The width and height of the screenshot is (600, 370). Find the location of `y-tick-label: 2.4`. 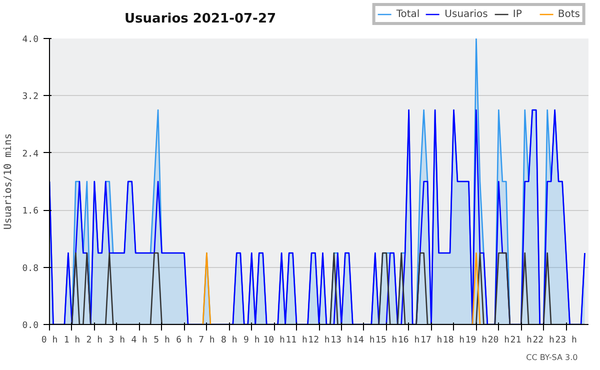

y-tick-label: 2.4 is located at coordinates (30, 154).